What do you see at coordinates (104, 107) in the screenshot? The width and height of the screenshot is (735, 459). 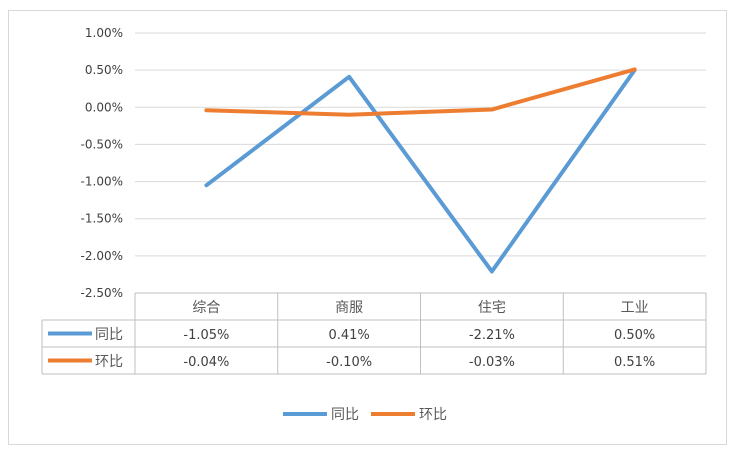 I see `y-tick-label: 0.00%` at bounding box center [104, 107].